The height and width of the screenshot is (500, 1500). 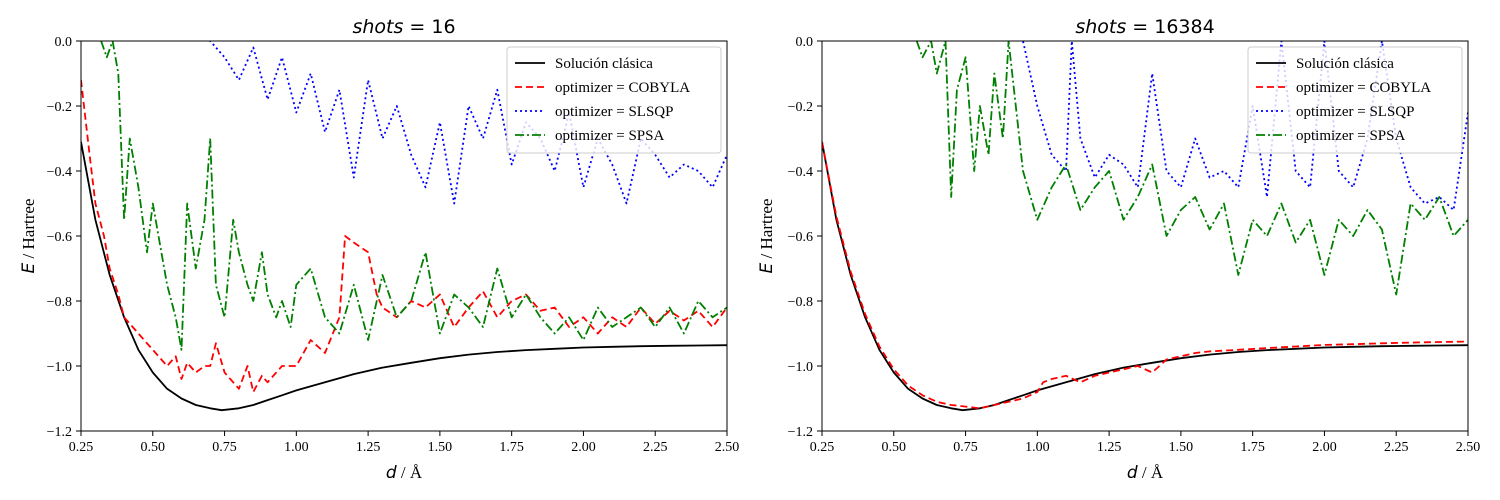 I want to click on chart-title: shots = 16384, so click(x=1144, y=27).